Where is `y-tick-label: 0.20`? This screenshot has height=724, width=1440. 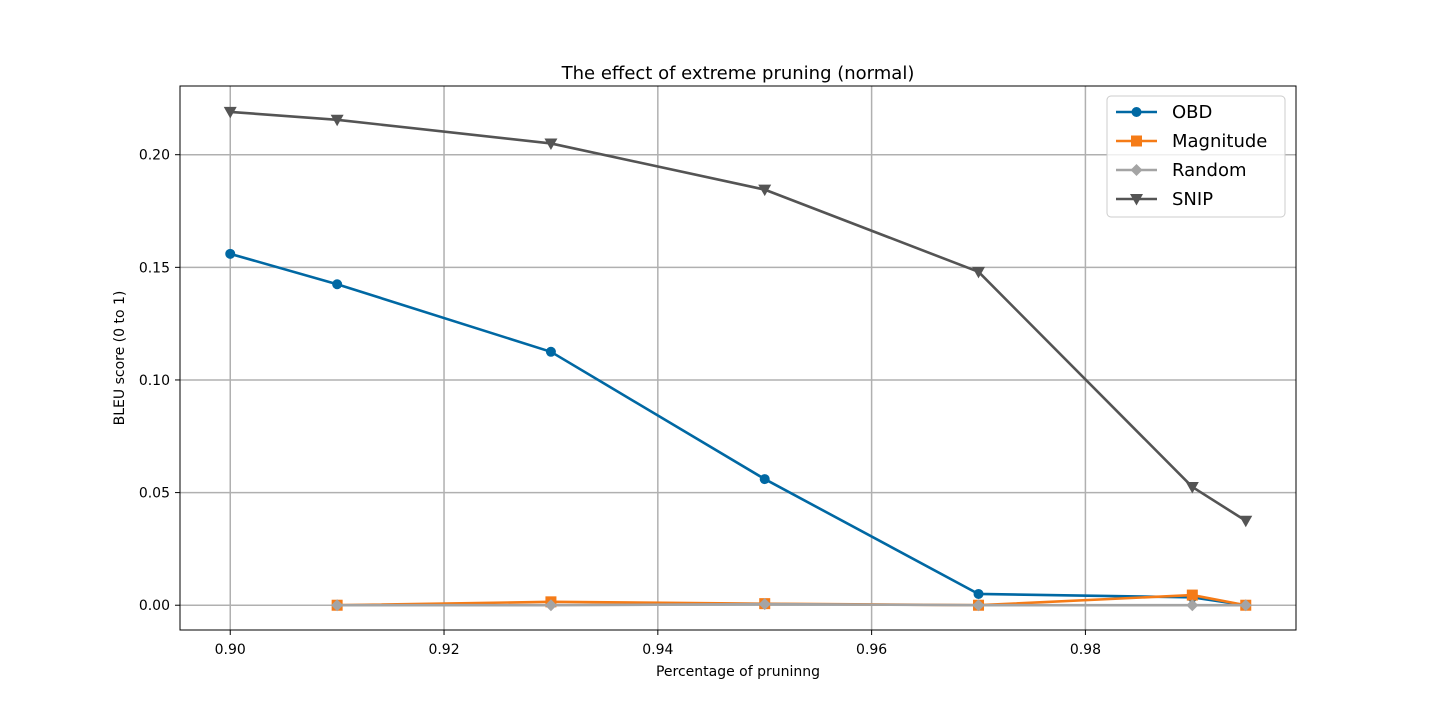 y-tick-label: 0.20 is located at coordinates (154, 156).